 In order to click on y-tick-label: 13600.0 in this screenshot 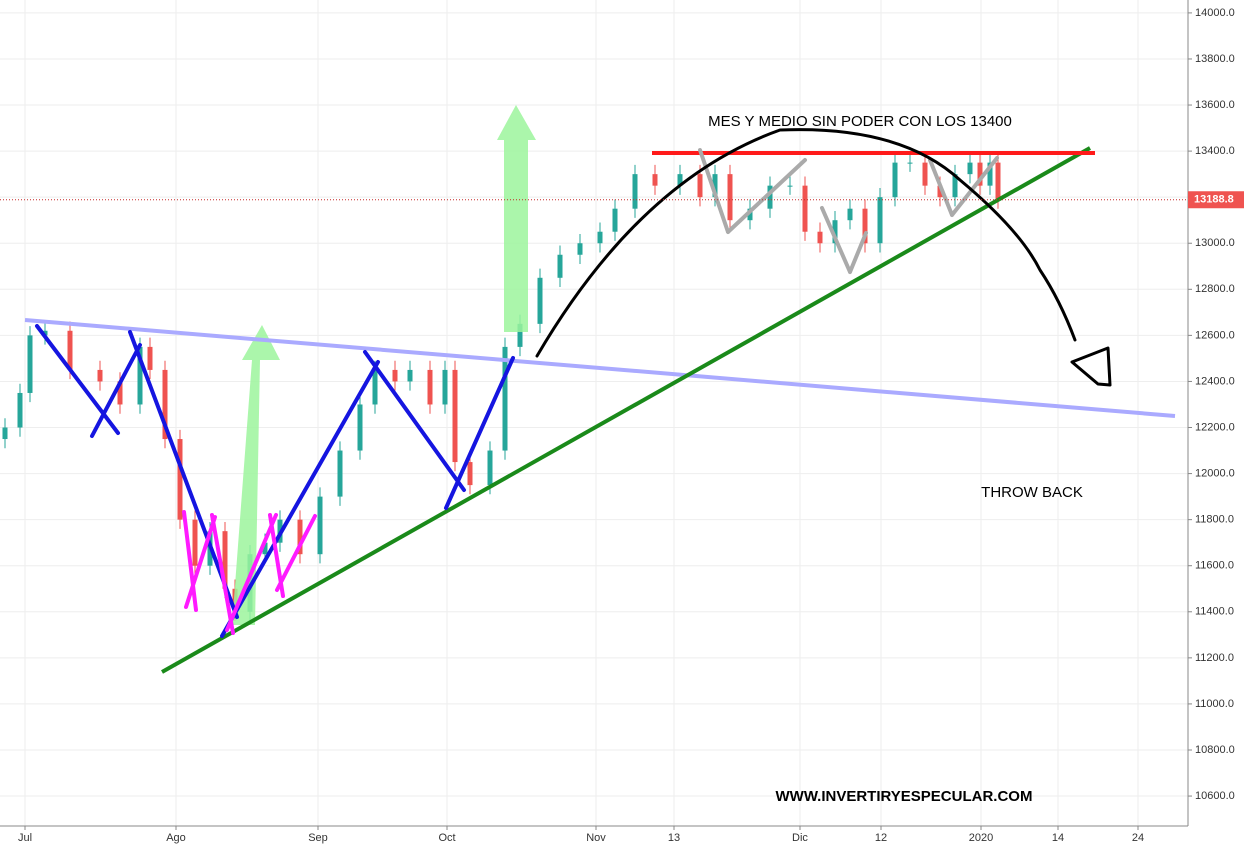, I will do `click(1215, 105)`.